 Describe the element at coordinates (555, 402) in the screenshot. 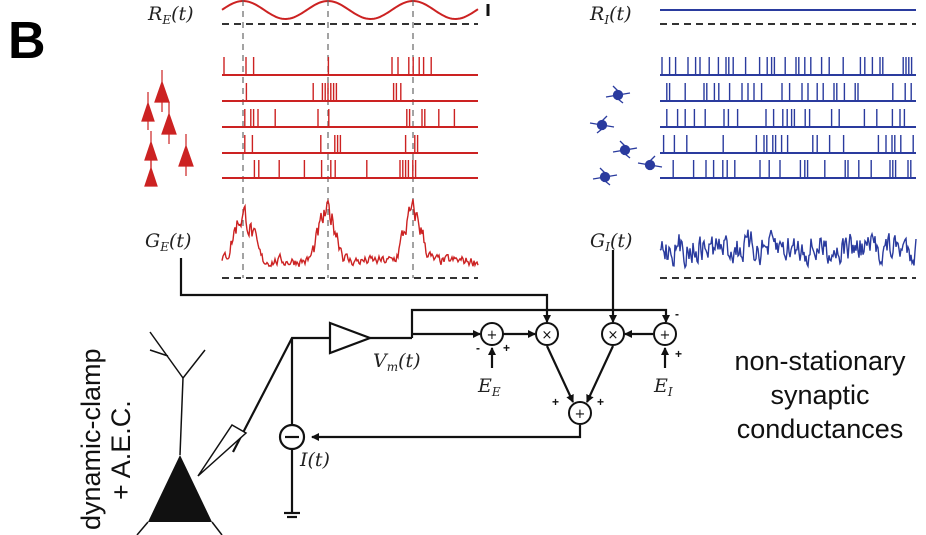

I see `sign-plus-ge: +` at that location.